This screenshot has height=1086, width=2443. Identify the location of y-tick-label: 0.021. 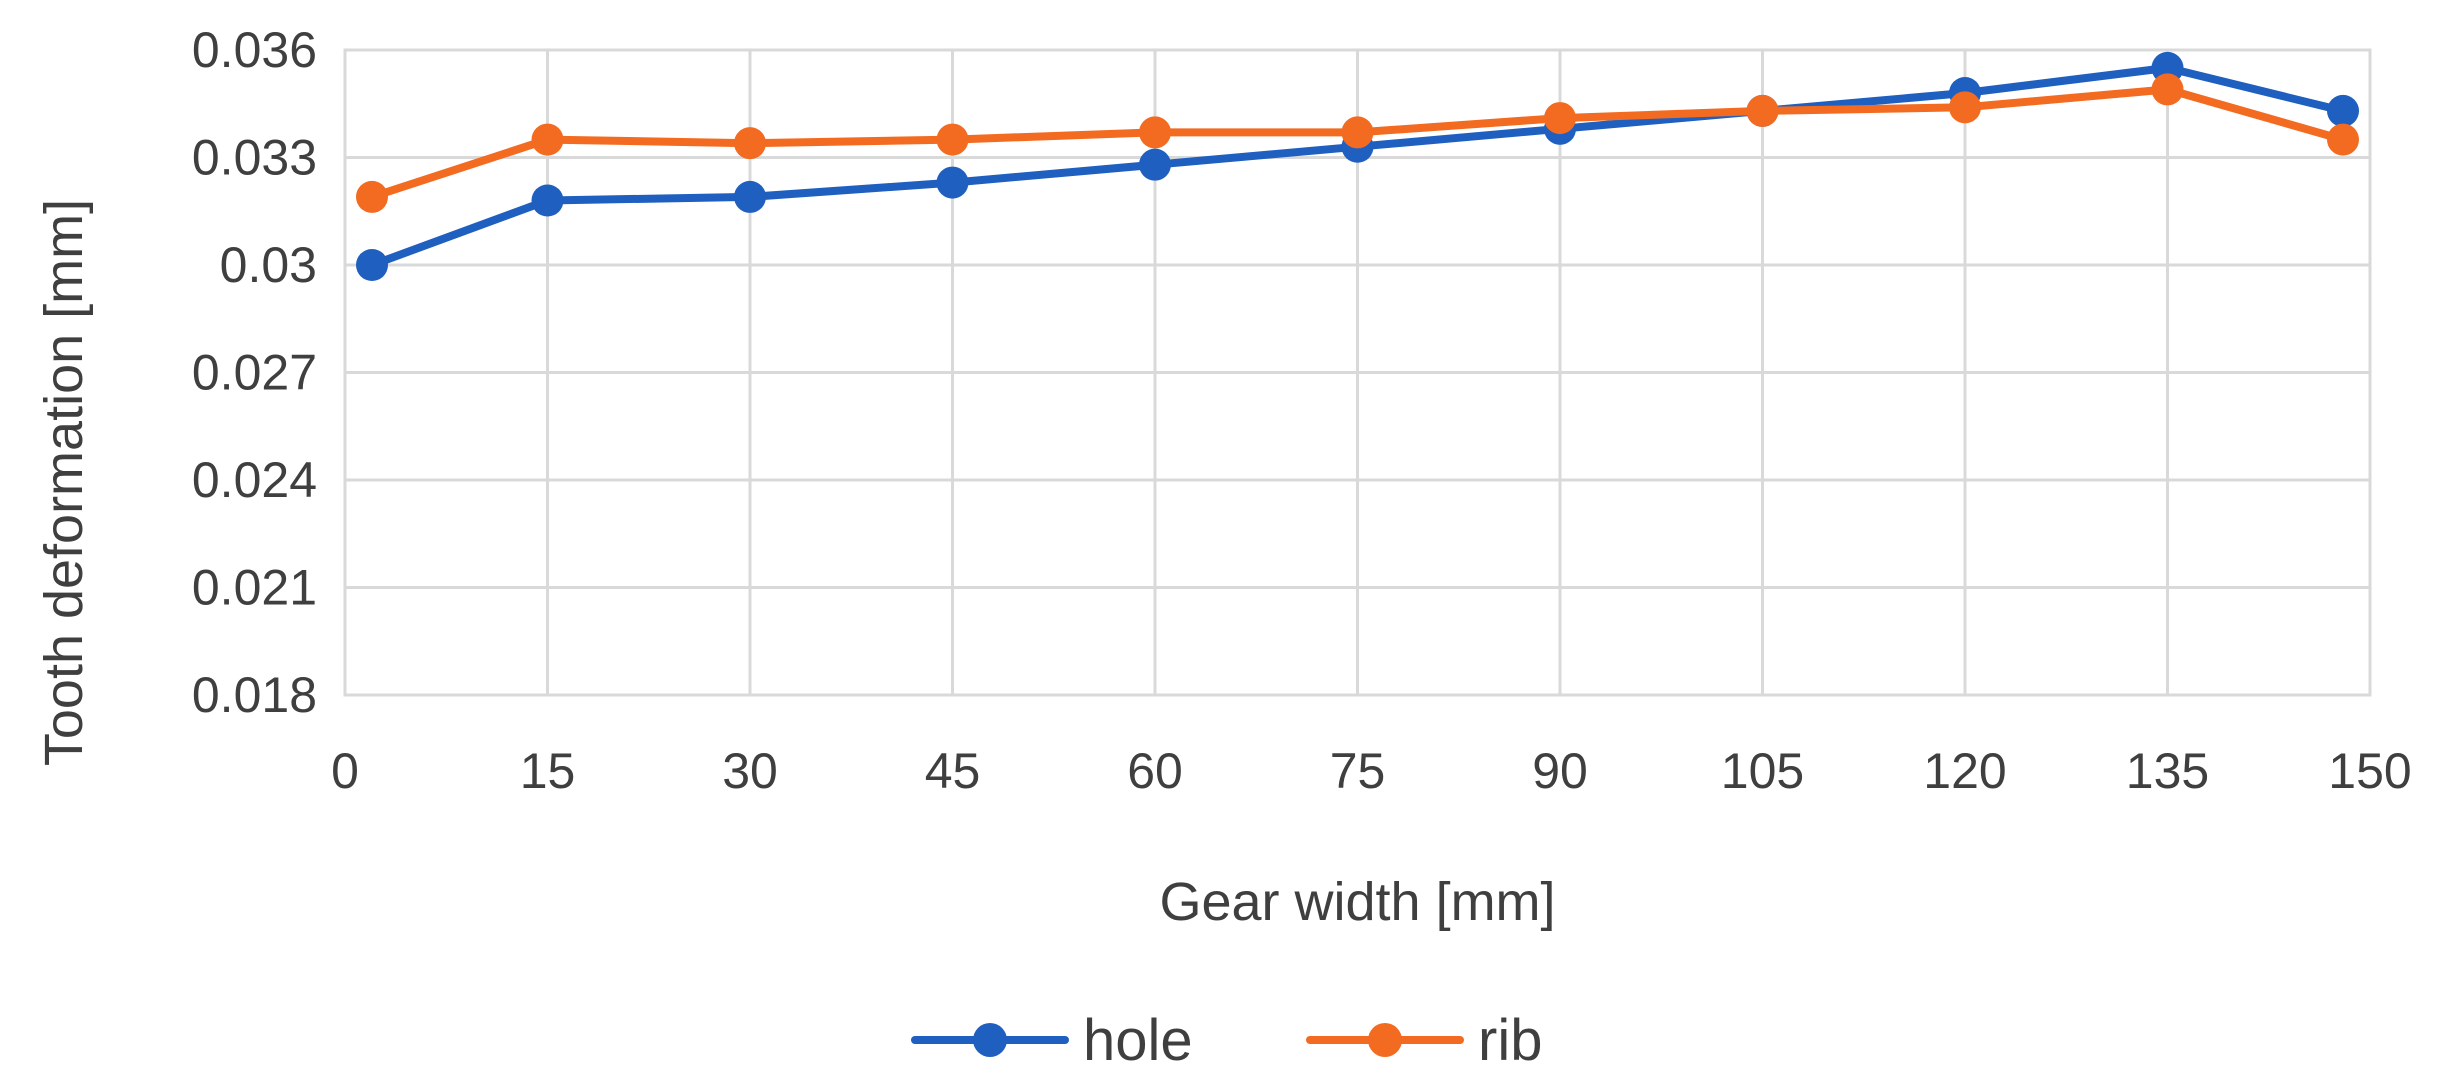
(254, 588).